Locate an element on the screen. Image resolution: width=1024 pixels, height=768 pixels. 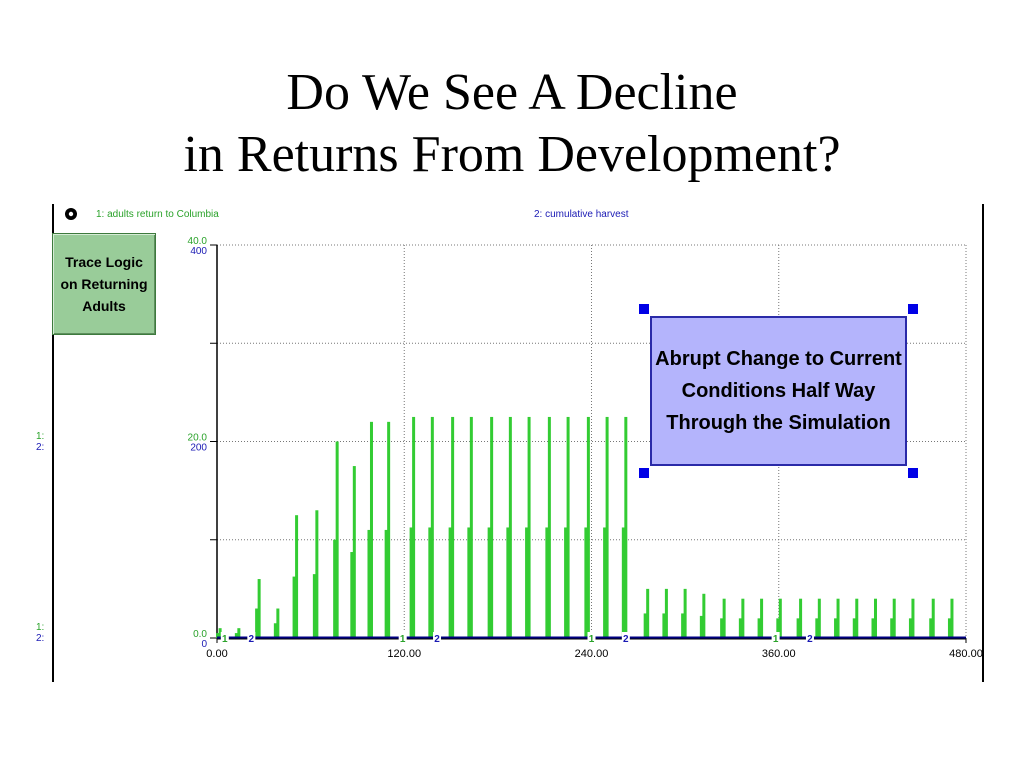
x-tick-label: 120.00 is located at coordinates (404, 654).